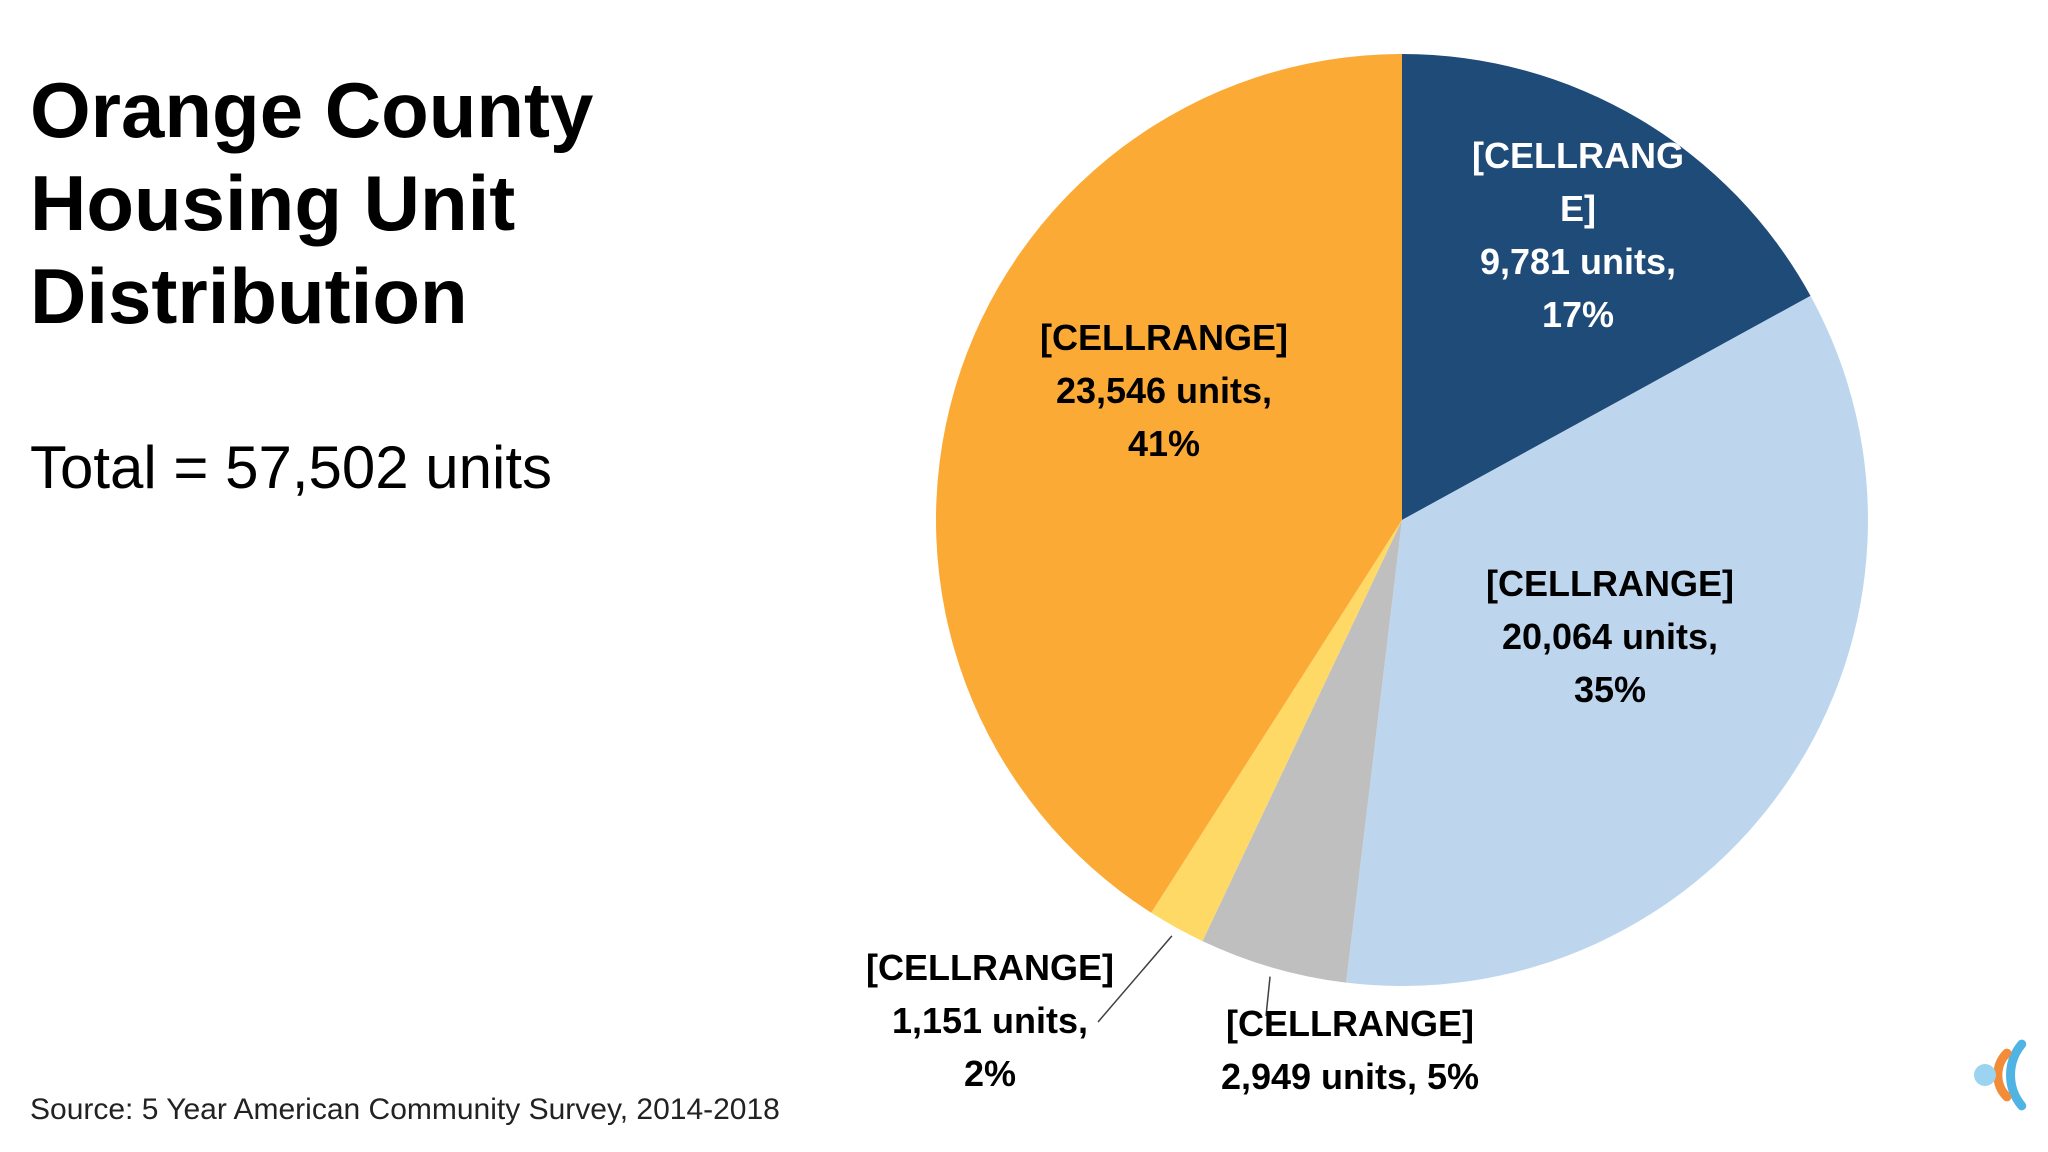  I want to click on concentric-c-logo-icon, so click(2000, 1075).